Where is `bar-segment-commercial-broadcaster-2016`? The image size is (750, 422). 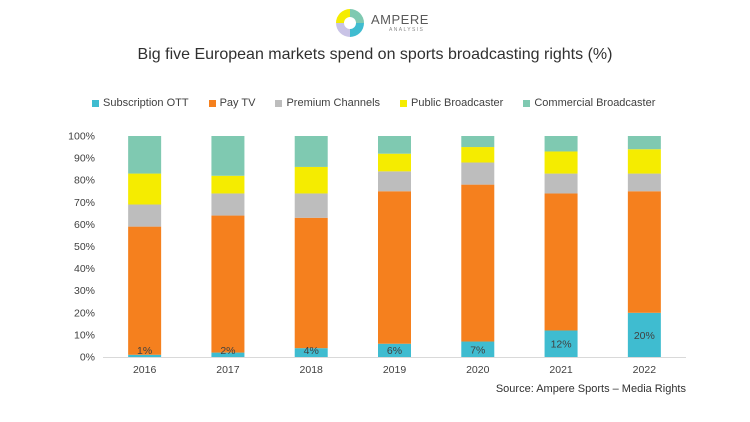
bar-segment-commercial-broadcaster-2016 is located at coordinates (145, 155).